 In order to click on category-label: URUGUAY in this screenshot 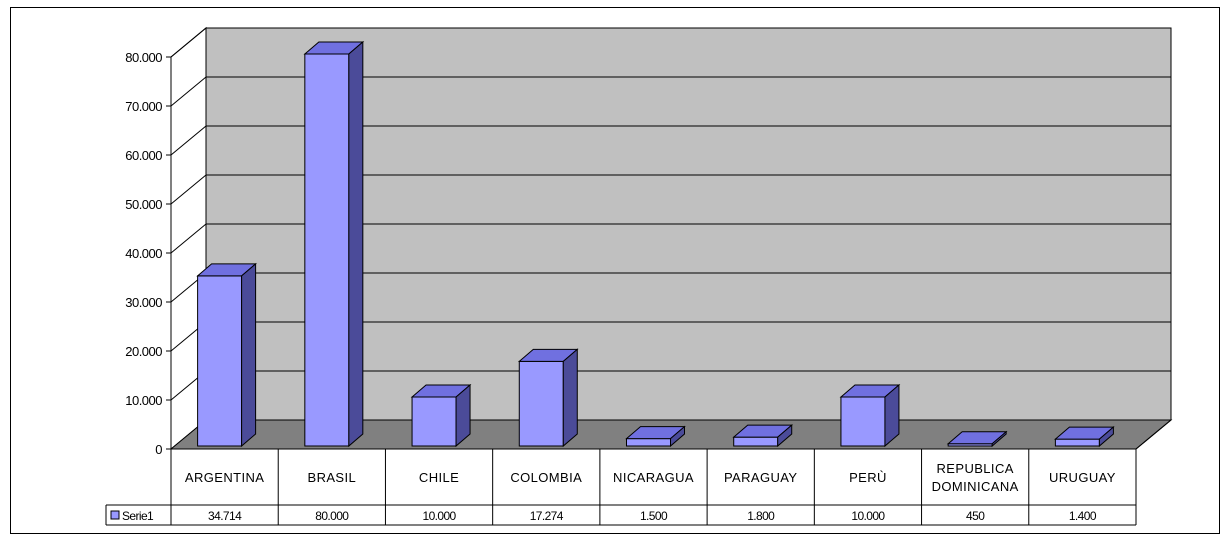, I will do `click(1082, 477)`.